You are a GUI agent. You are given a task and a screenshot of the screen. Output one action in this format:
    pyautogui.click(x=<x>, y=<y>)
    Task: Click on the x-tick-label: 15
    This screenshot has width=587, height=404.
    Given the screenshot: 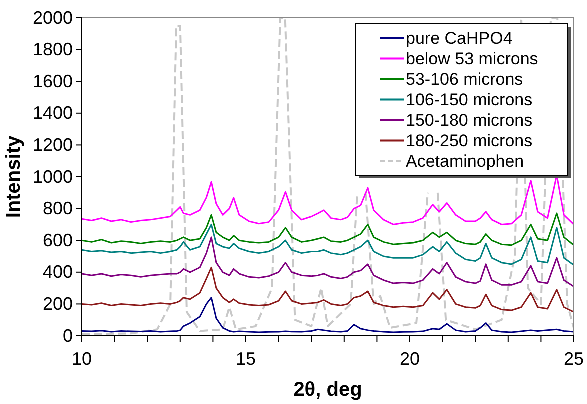 What is the action you would take?
    pyautogui.click(x=246, y=358)
    